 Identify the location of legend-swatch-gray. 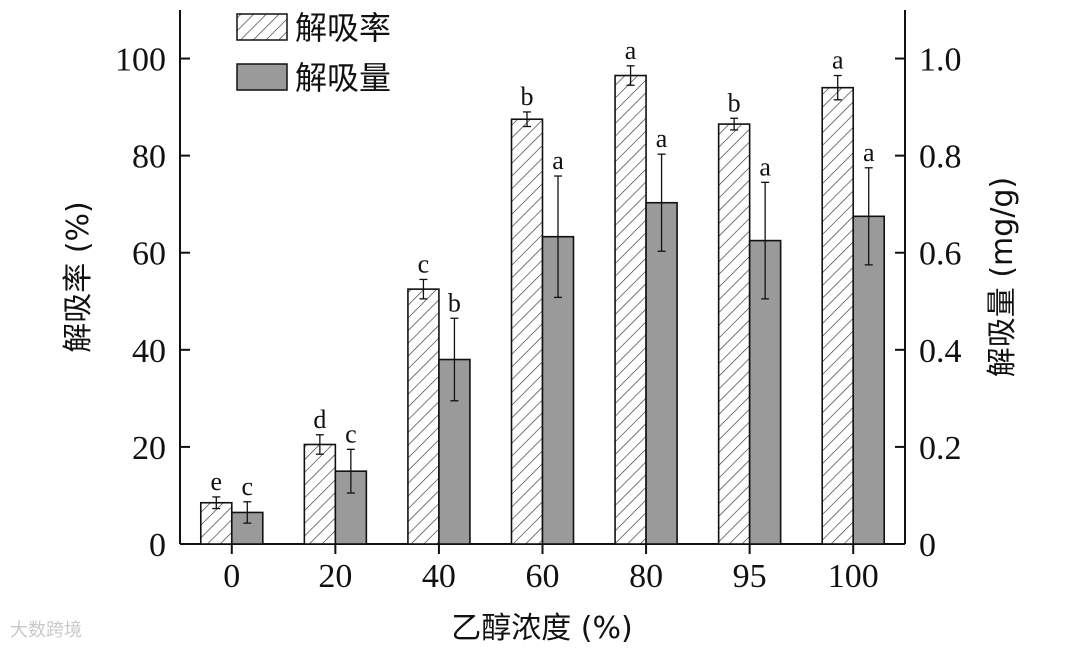
(262, 77).